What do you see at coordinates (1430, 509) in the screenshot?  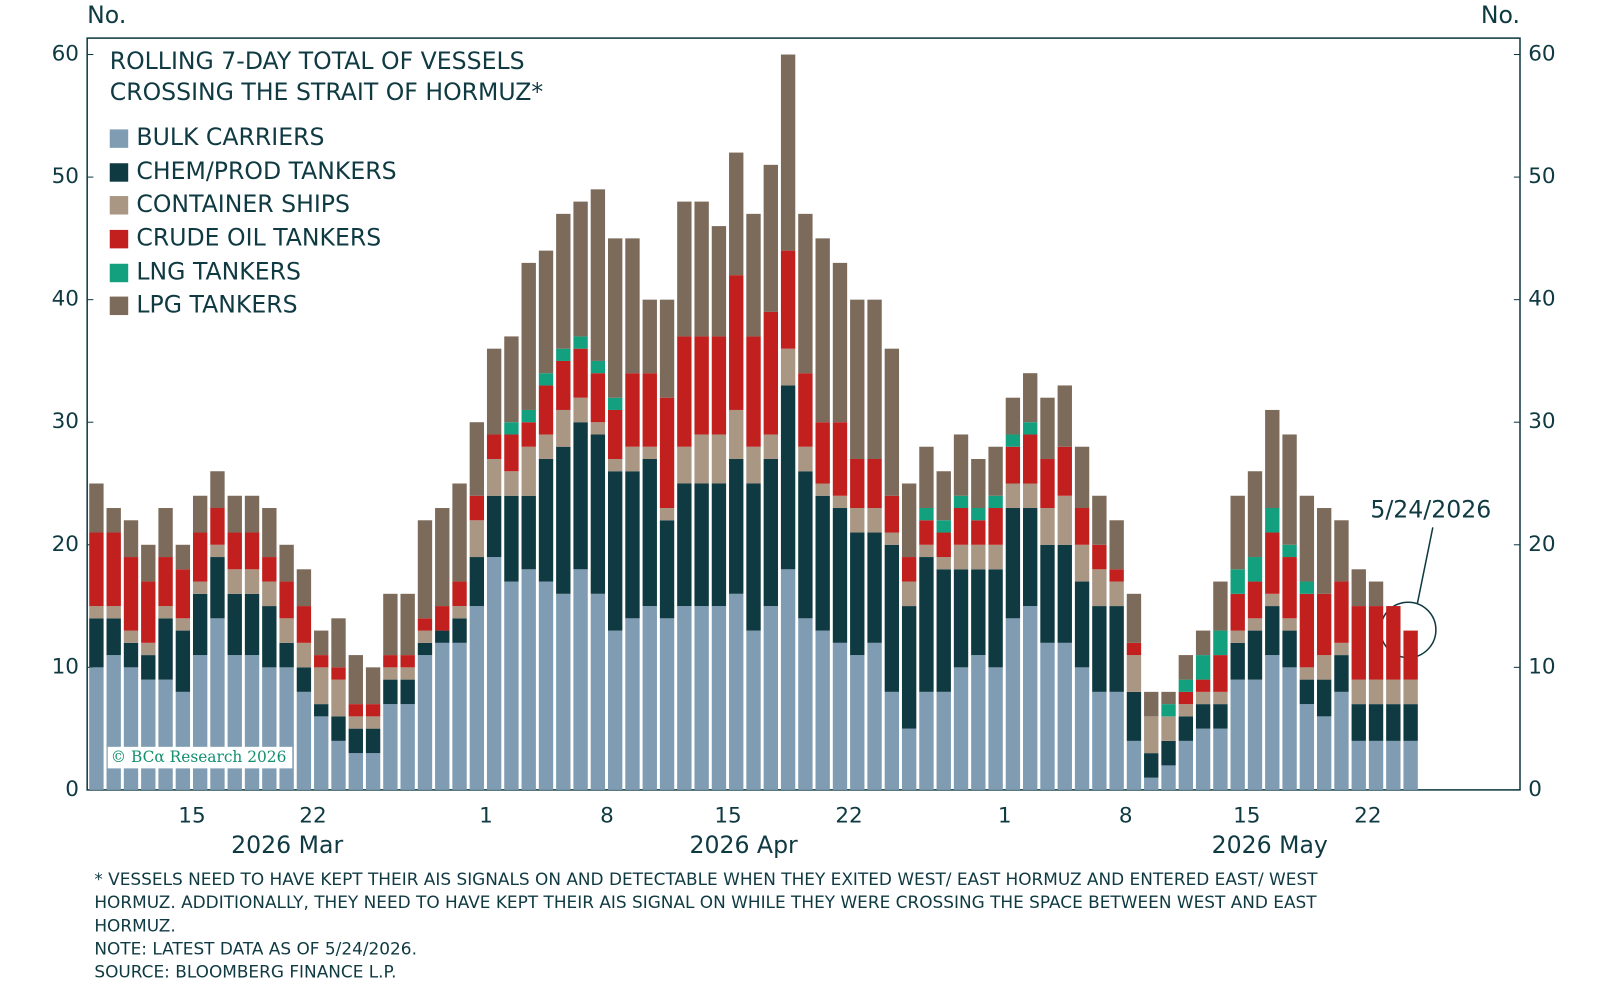 I see `annotation: 5/24/2026` at bounding box center [1430, 509].